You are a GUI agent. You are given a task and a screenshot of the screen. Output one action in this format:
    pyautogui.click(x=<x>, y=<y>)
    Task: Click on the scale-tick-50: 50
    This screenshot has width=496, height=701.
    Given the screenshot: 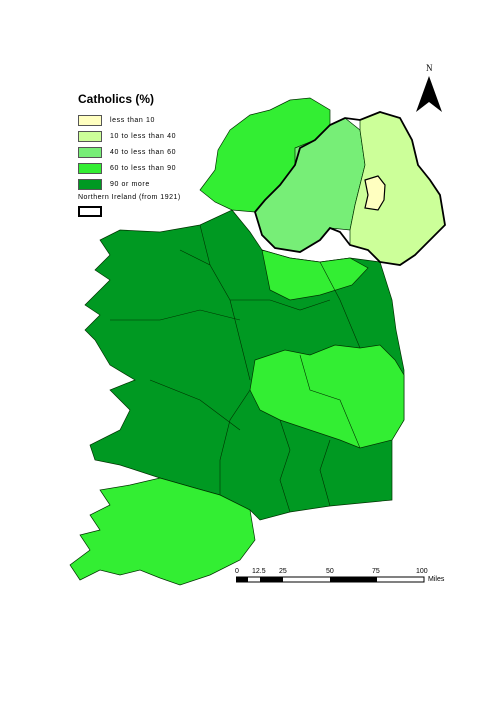 What is the action you would take?
    pyautogui.click(x=330, y=571)
    